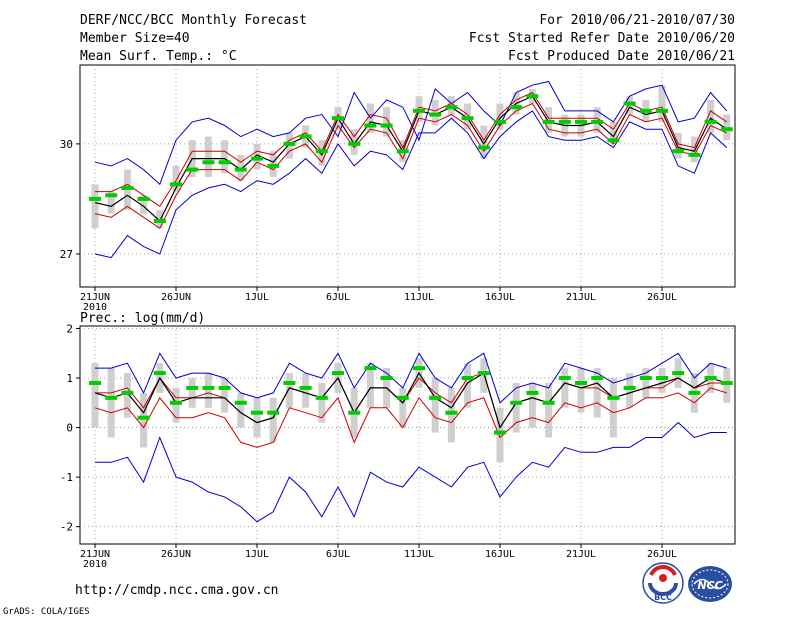 This screenshot has height=618, width=800. Describe the element at coordinates (66, 144) in the screenshot. I see `y-tick-label: 30` at that location.